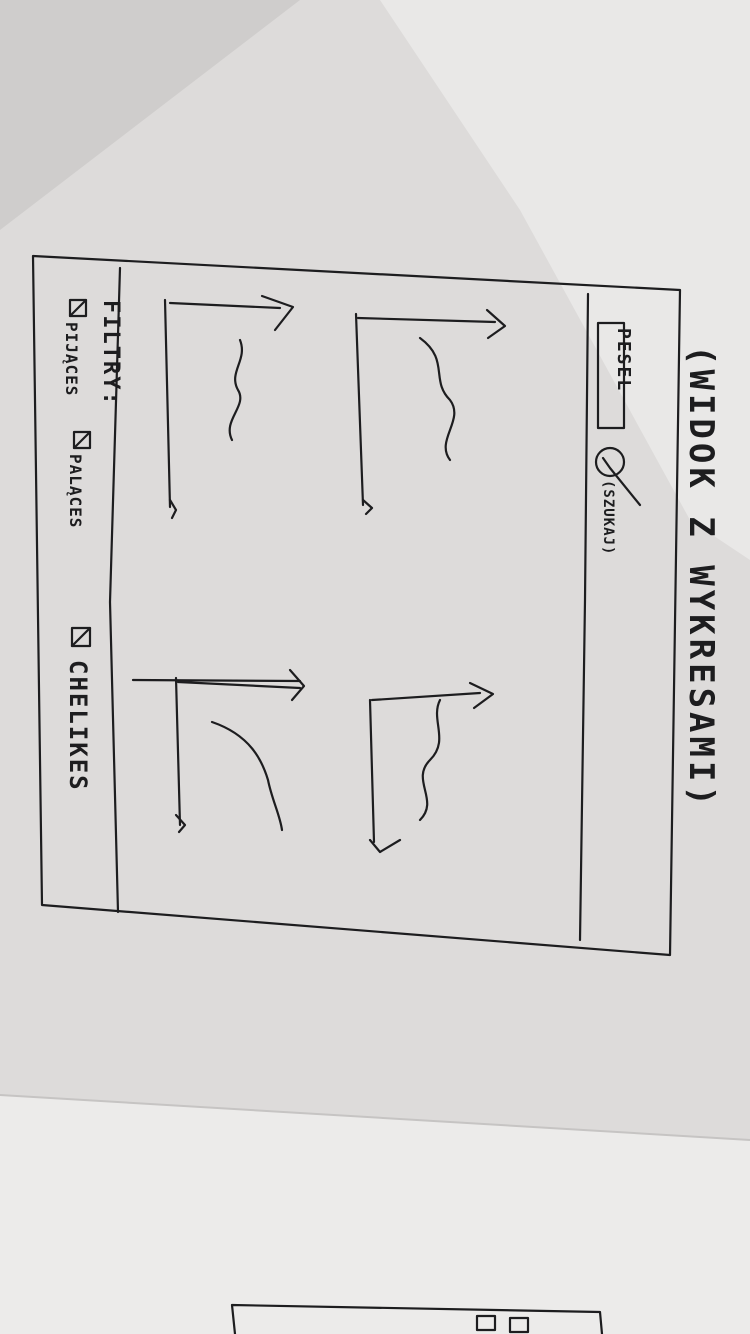  Describe the element at coordinates (78, 726) in the screenshot. I see `filter-option-3: CHELIKES` at that location.